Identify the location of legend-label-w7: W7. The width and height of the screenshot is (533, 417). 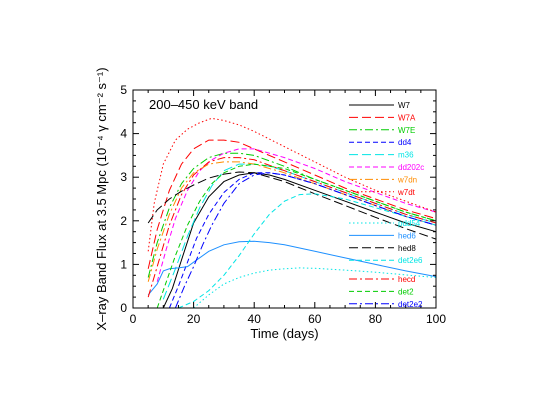
(404, 105).